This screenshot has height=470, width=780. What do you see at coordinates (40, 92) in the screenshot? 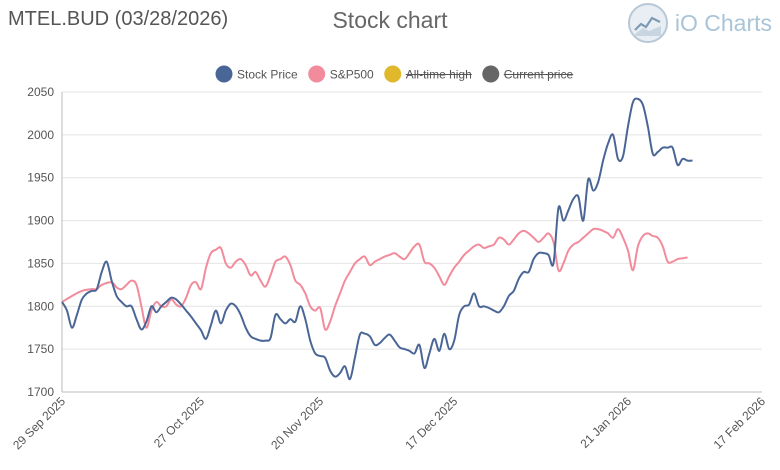
I see `y-tick-label: 2050` at bounding box center [40, 92].